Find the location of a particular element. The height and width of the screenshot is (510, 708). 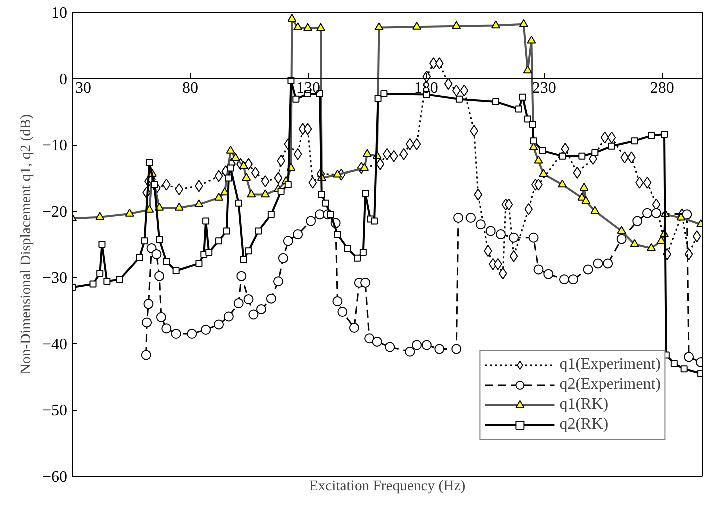

y-tick-label: −10 is located at coordinates (55, 146).